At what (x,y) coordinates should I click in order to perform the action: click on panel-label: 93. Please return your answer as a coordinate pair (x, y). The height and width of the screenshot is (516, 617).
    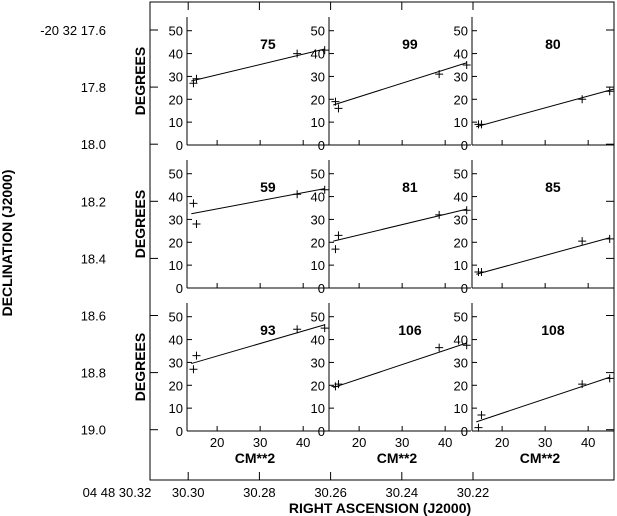
    Looking at the image, I should click on (268, 330).